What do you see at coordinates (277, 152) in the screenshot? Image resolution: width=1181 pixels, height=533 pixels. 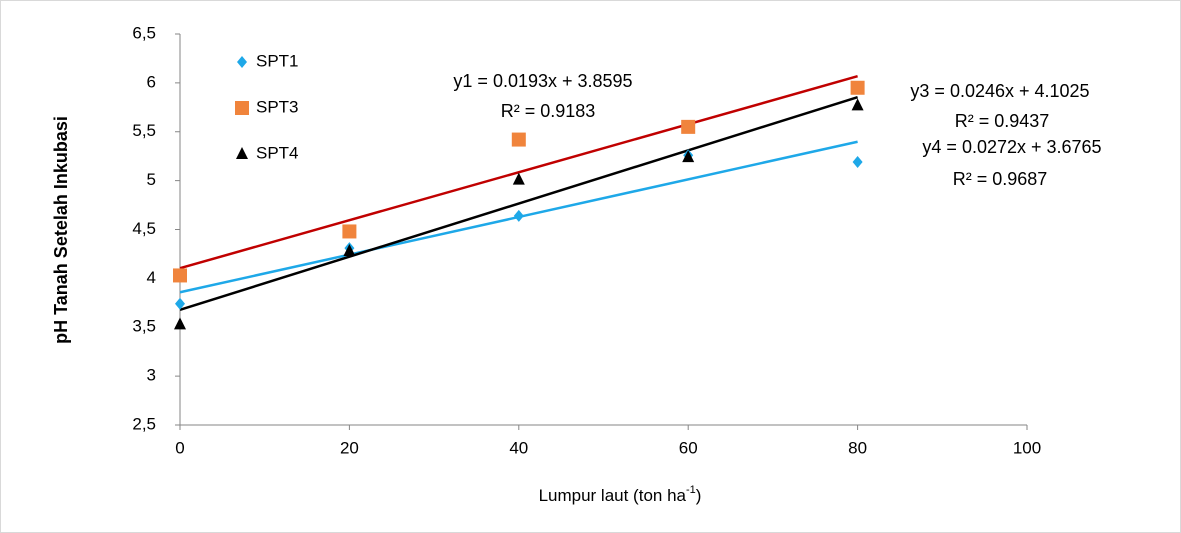 I see `legend-label: SPT4` at bounding box center [277, 152].